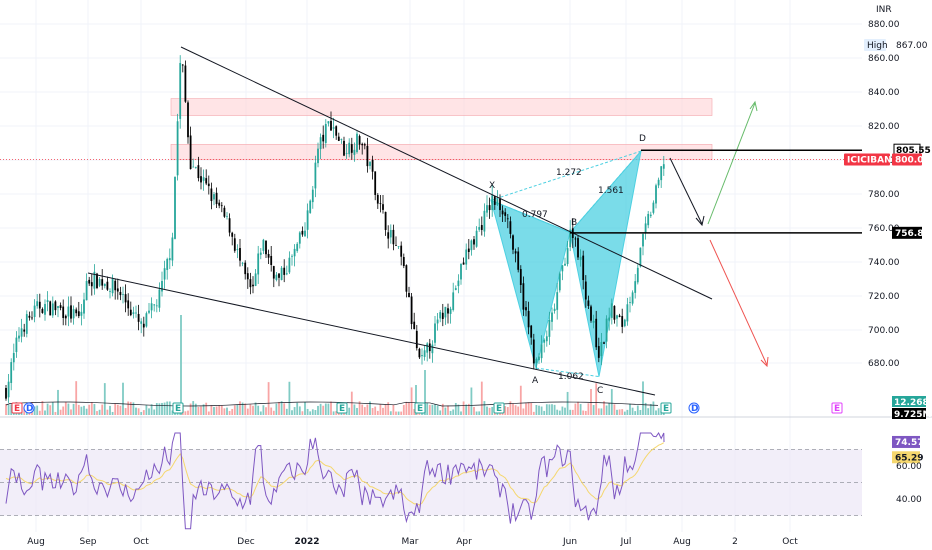  What do you see at coordinates (877, 46) in the screenshot?
I see `high-label: High` at bounding box center [877, 46].